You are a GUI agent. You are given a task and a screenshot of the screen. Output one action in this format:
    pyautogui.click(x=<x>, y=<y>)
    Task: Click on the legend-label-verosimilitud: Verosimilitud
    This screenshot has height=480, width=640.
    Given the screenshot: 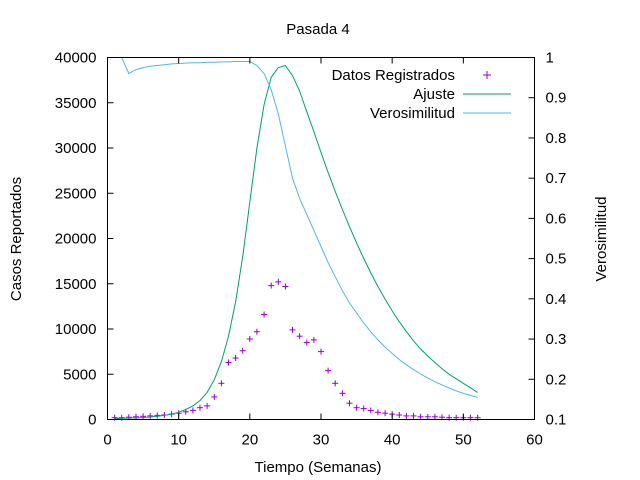 What is the action you would take?
    pyautogui.click(x=412, y=113)
    